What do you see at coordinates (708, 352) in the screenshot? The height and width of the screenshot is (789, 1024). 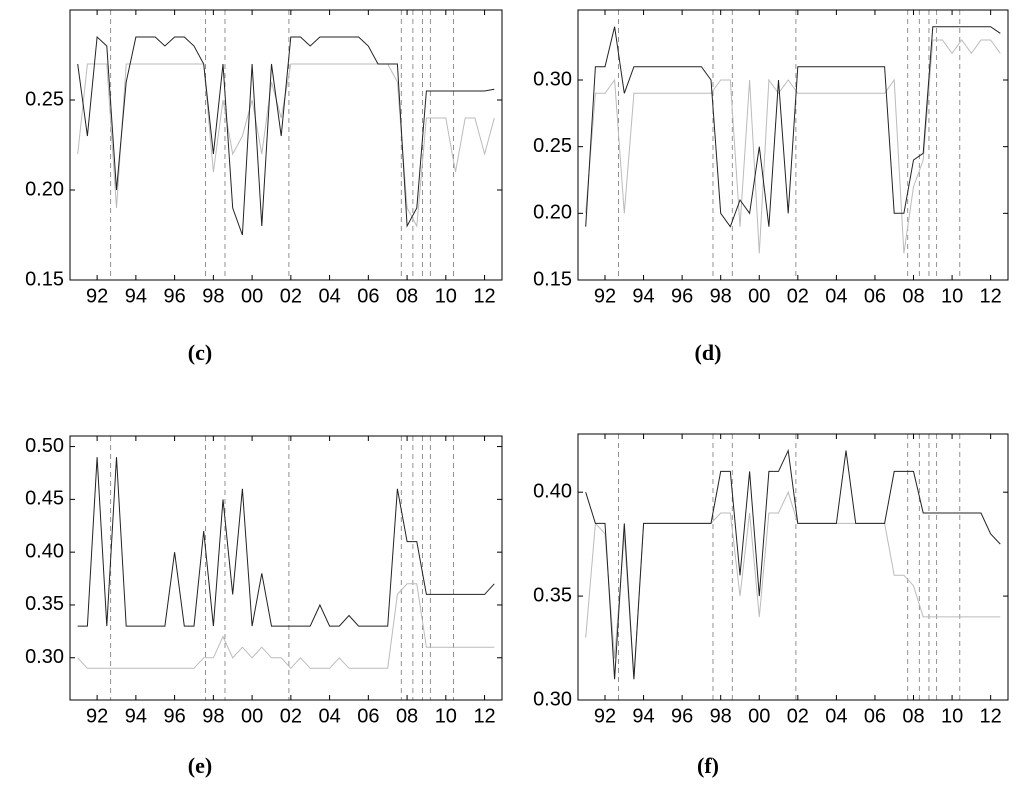 I see `panel-caption: (d)` at bounding box center [708, 352].